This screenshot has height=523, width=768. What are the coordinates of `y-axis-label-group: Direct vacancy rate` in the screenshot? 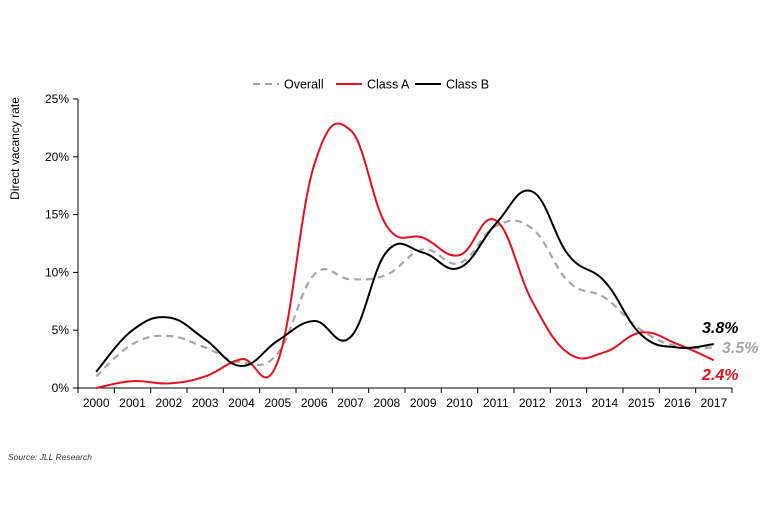 It's located at (15, 148).